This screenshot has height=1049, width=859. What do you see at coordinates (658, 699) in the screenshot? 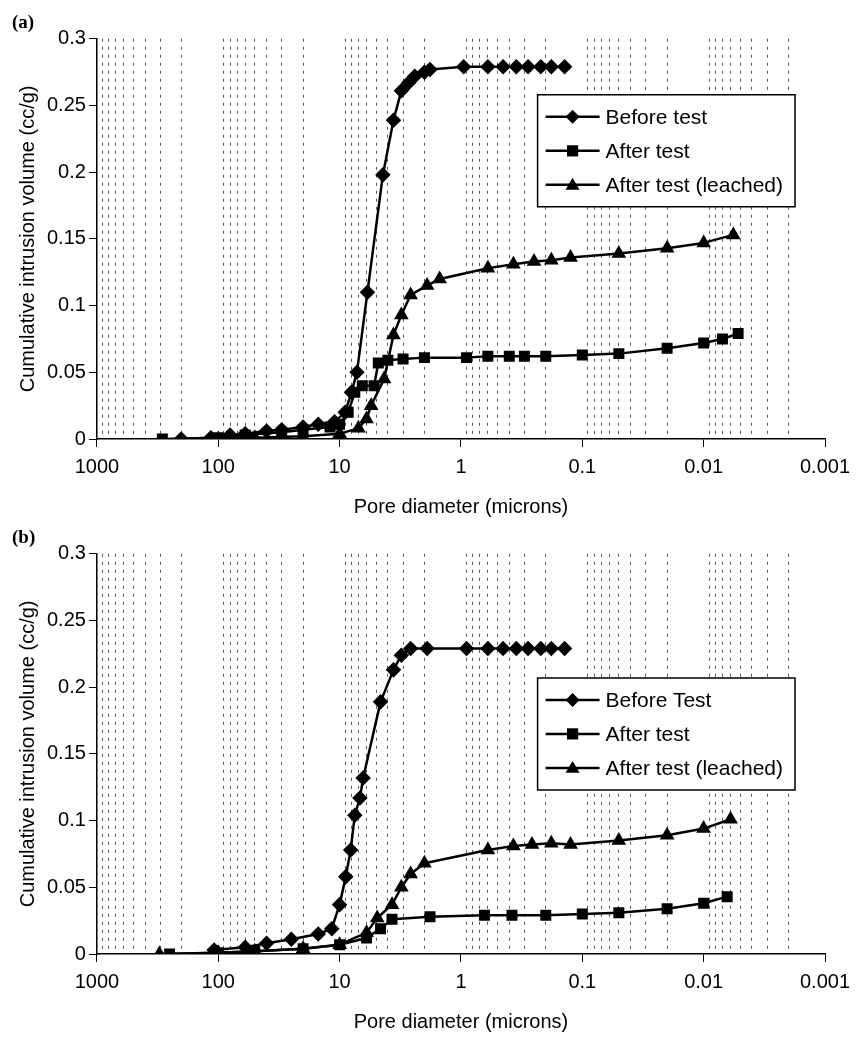
I see `legend-label: Before Test` at bounding box center [658, 699].